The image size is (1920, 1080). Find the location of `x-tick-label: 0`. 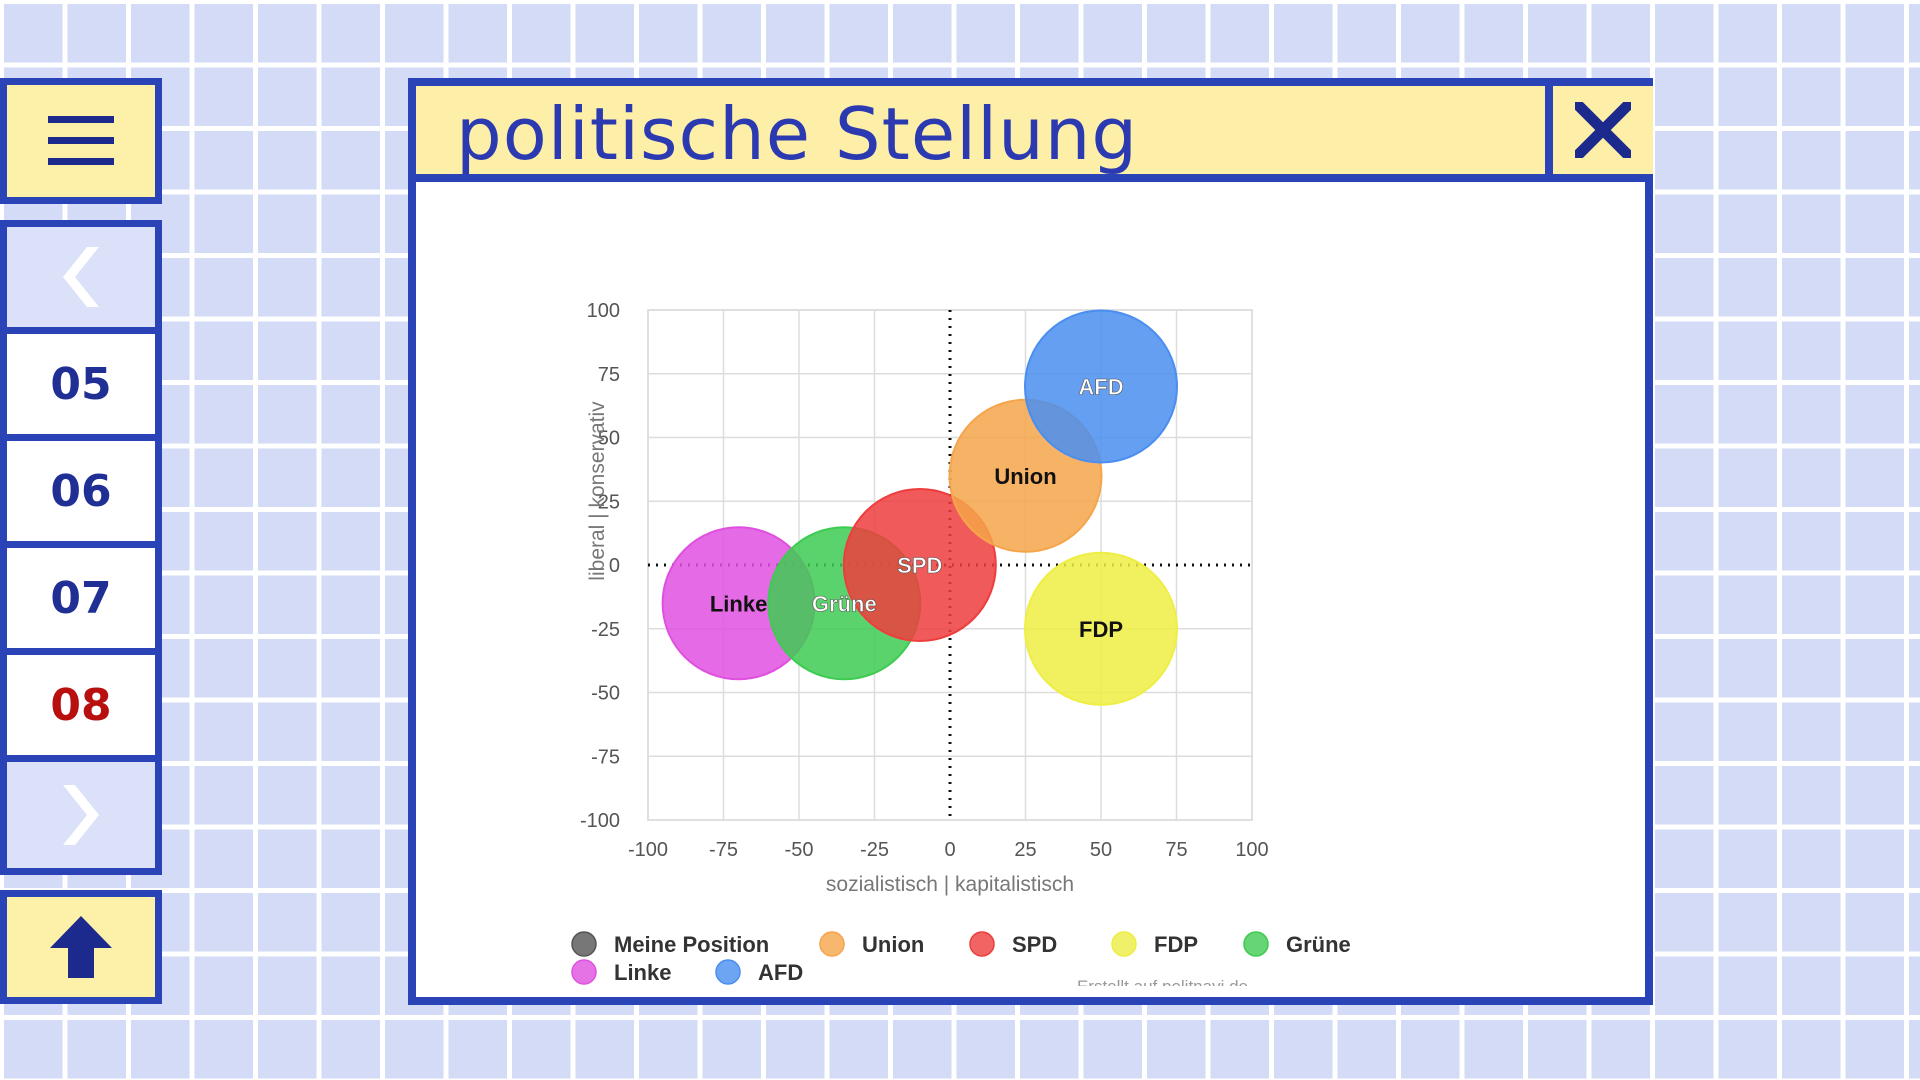

x-tick-label: 0 is located at coordinates (949, 850).